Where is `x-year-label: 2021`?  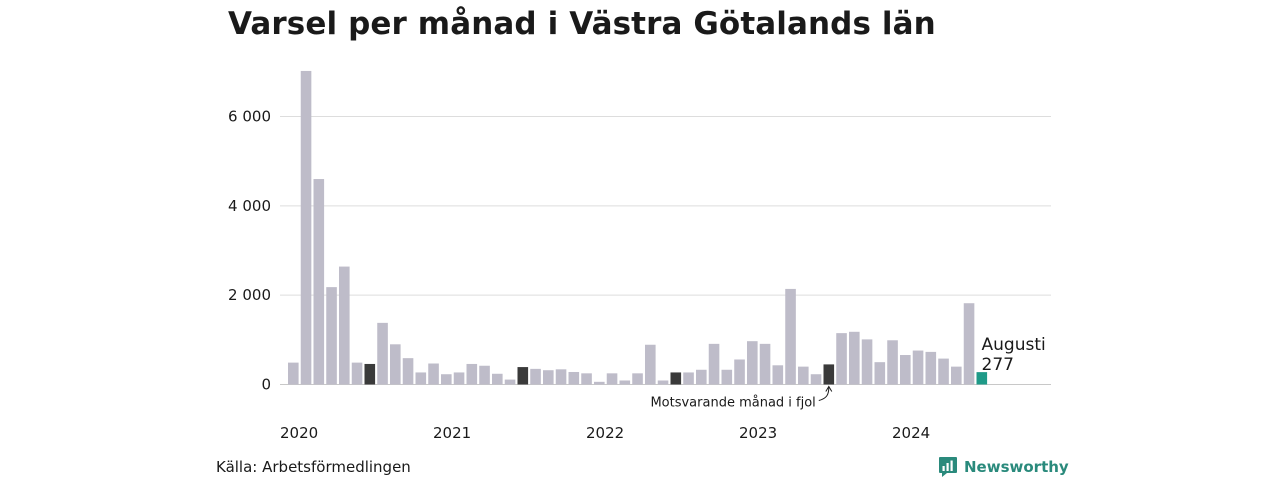
x-year-label: 2021 is located at coordinates (452, 433).